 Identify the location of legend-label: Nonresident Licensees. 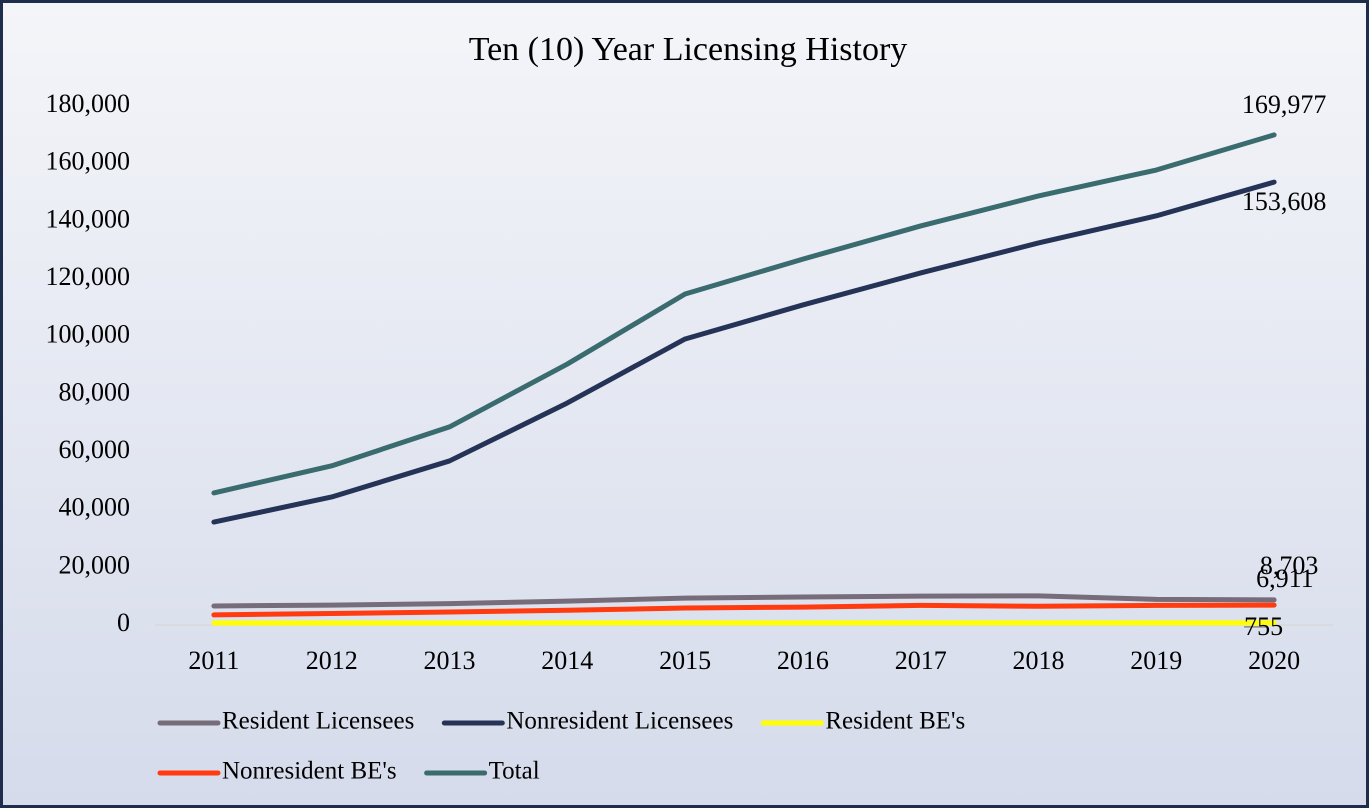
(619, 721).